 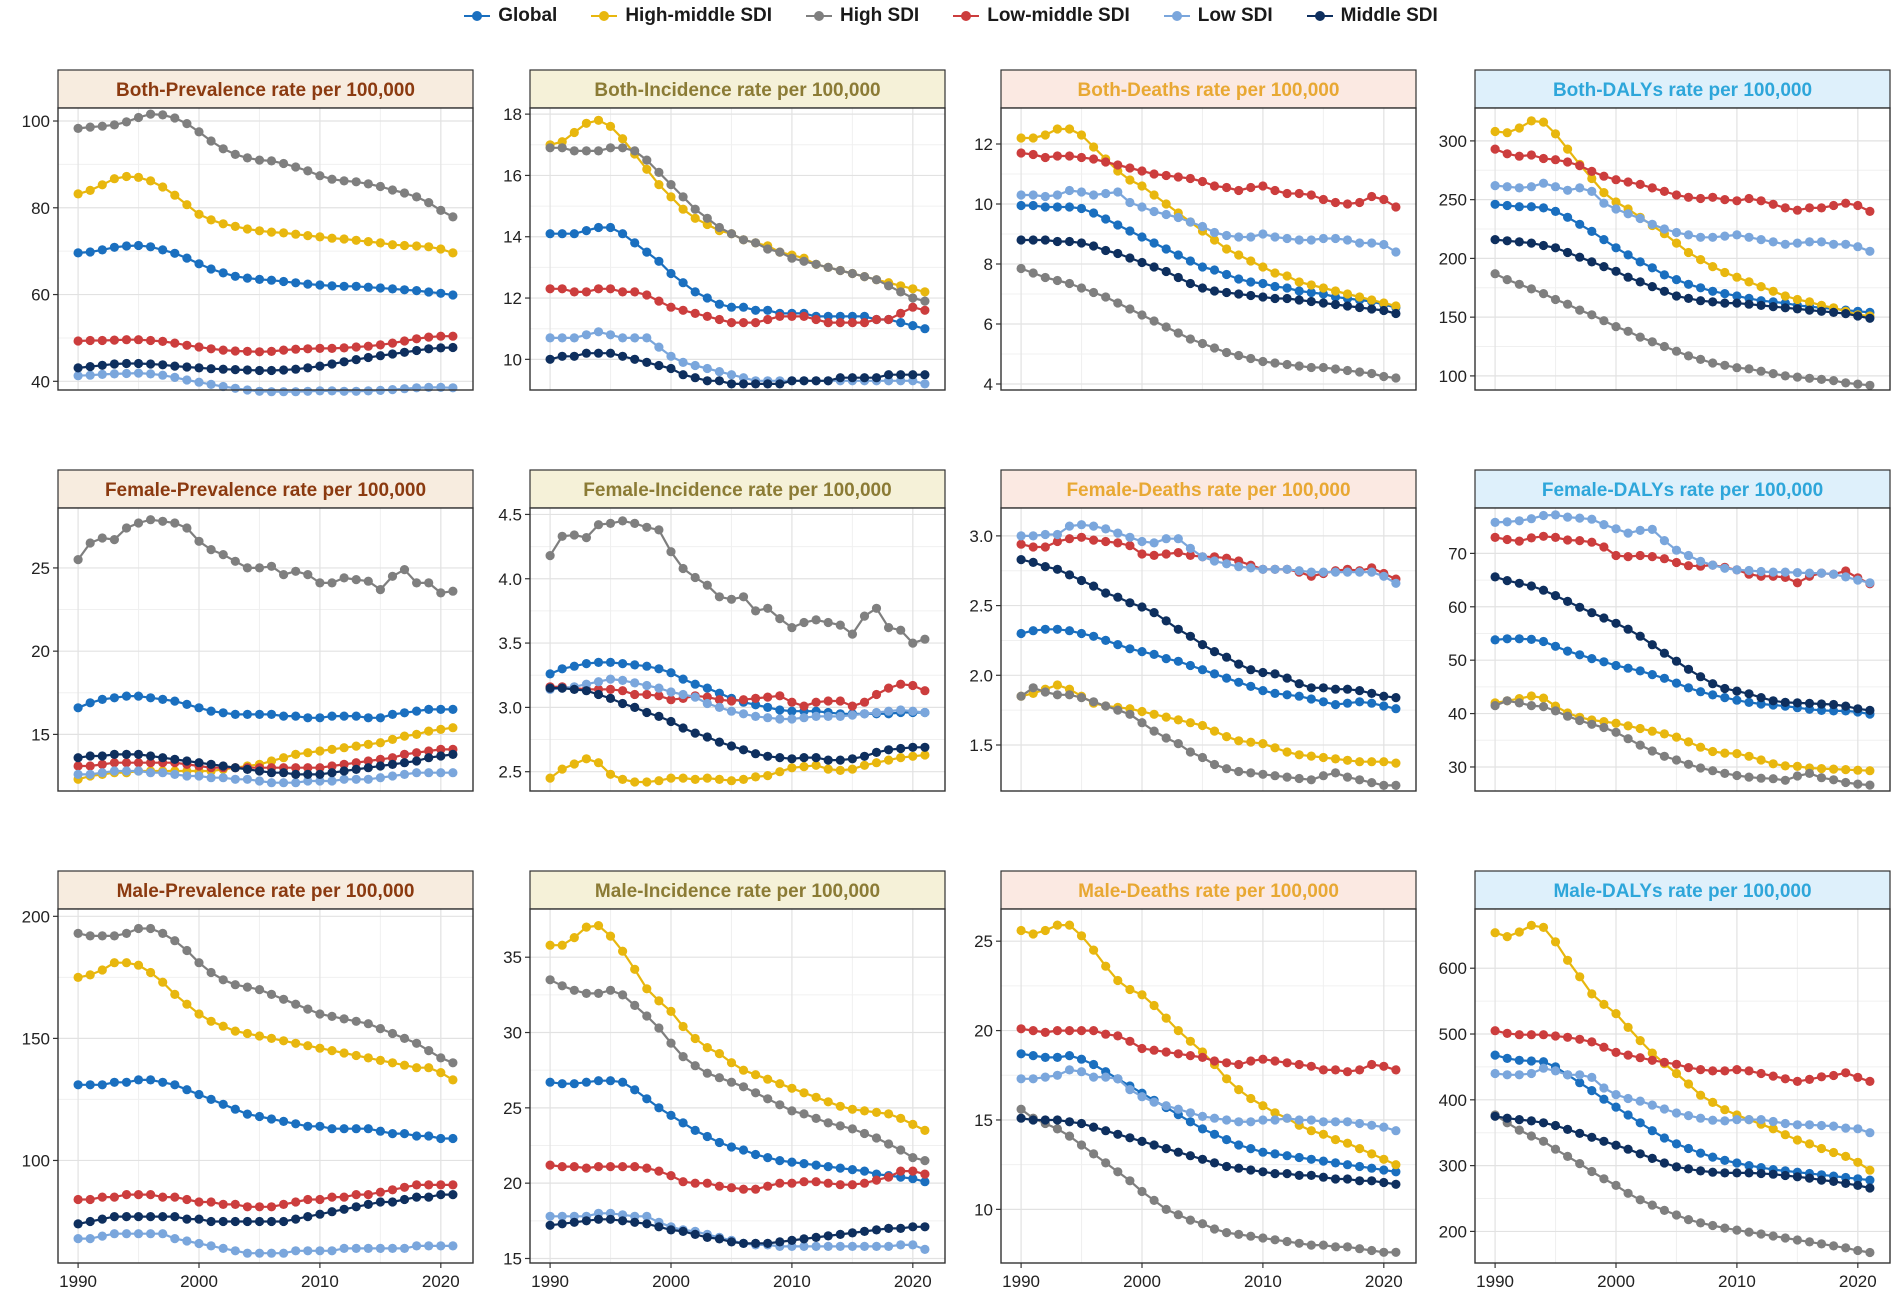 I want to click on y-tick-label: 15, so click(x=512, y=1258).